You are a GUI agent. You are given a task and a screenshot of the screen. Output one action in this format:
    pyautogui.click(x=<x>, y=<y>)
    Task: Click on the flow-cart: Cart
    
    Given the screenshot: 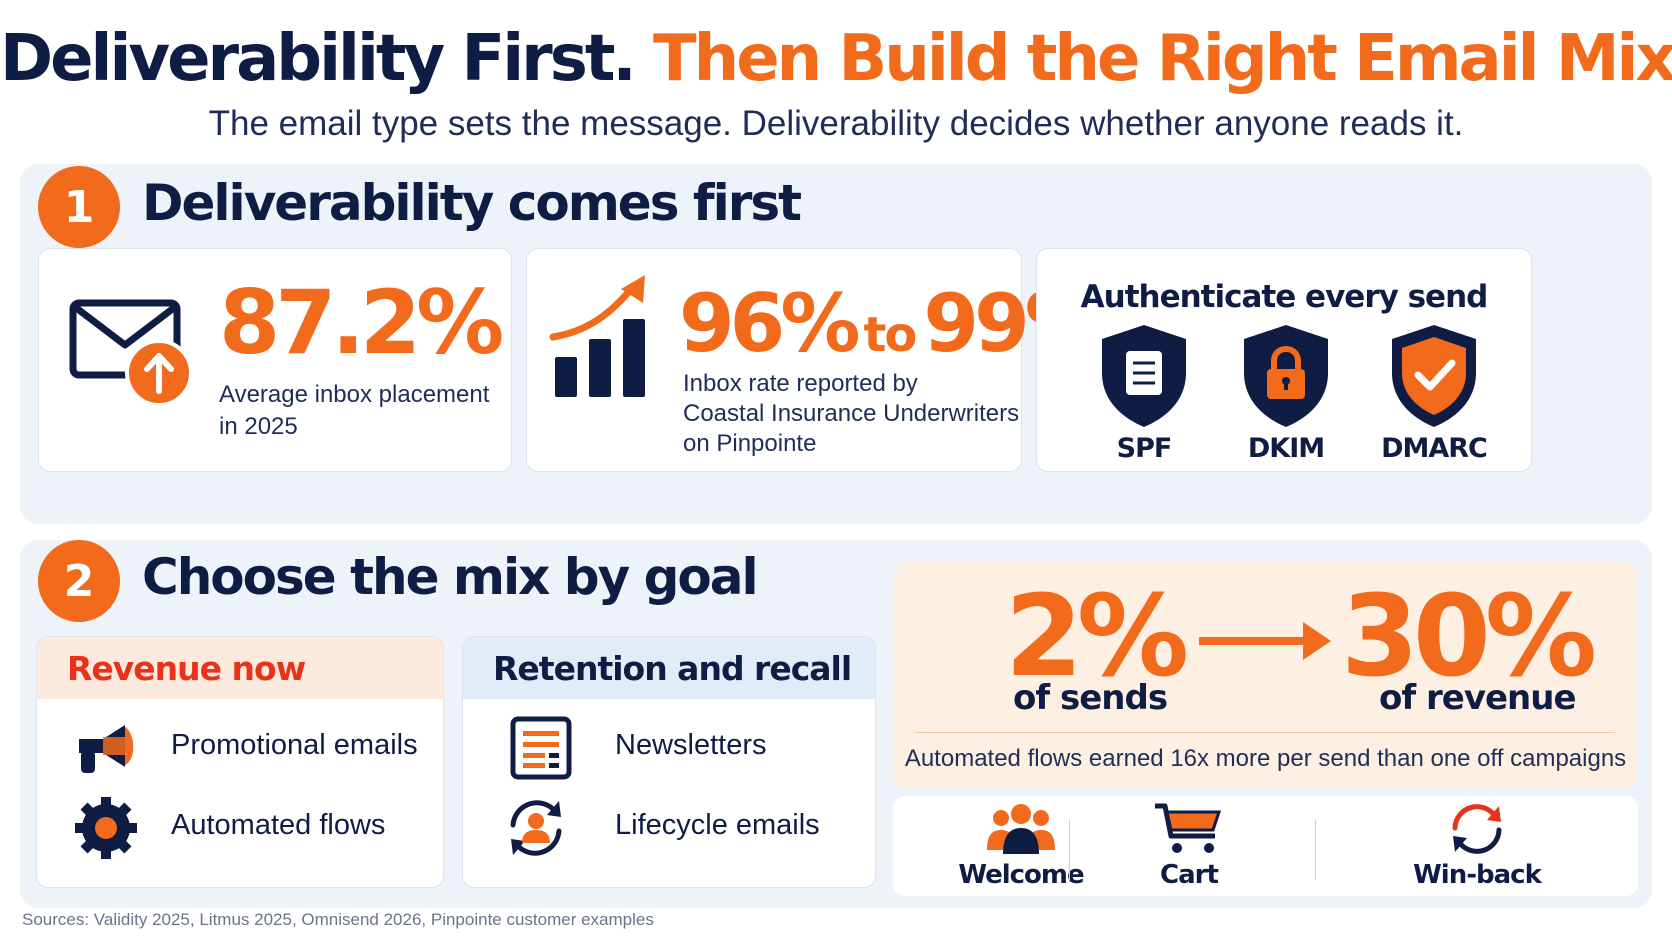 What is the action you would take?
    pyautogui.click(x=1189, y=846)
    